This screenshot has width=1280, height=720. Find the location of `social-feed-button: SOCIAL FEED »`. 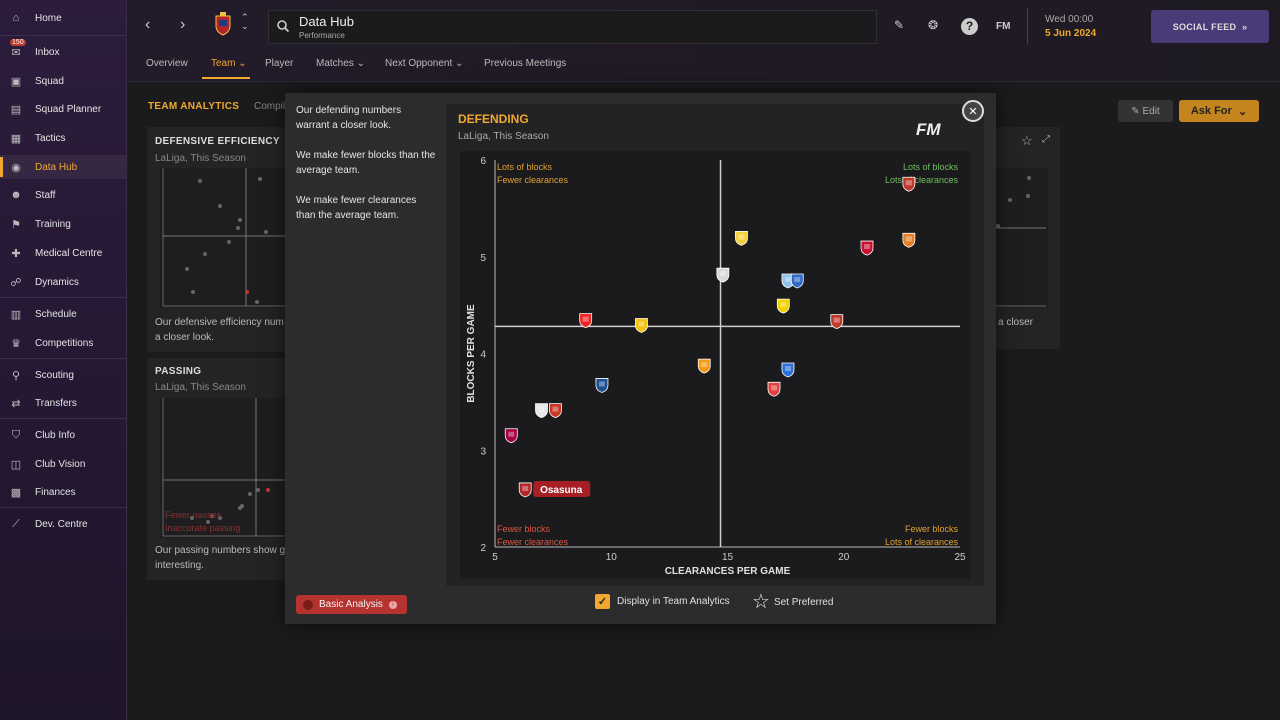

social-feed-button: SOCIAL FEED » is located at coordinates (1210, 26).